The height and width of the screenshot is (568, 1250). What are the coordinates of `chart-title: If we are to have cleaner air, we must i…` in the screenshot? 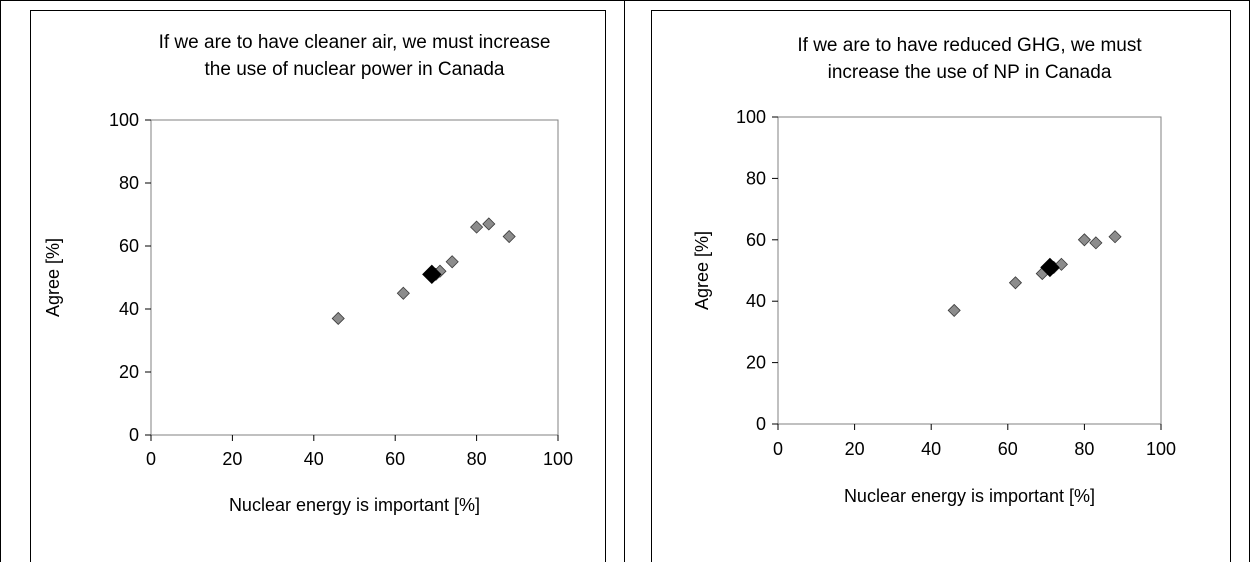 It's located at (355, 42).